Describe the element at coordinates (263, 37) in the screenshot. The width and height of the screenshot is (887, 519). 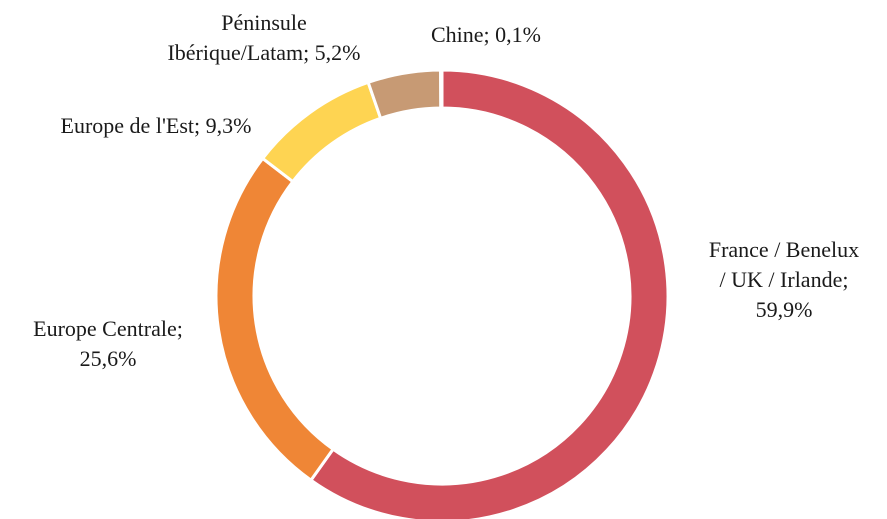
I see `slice-label: Péninsule Ibérique/Latam; 5,2%` at that location.